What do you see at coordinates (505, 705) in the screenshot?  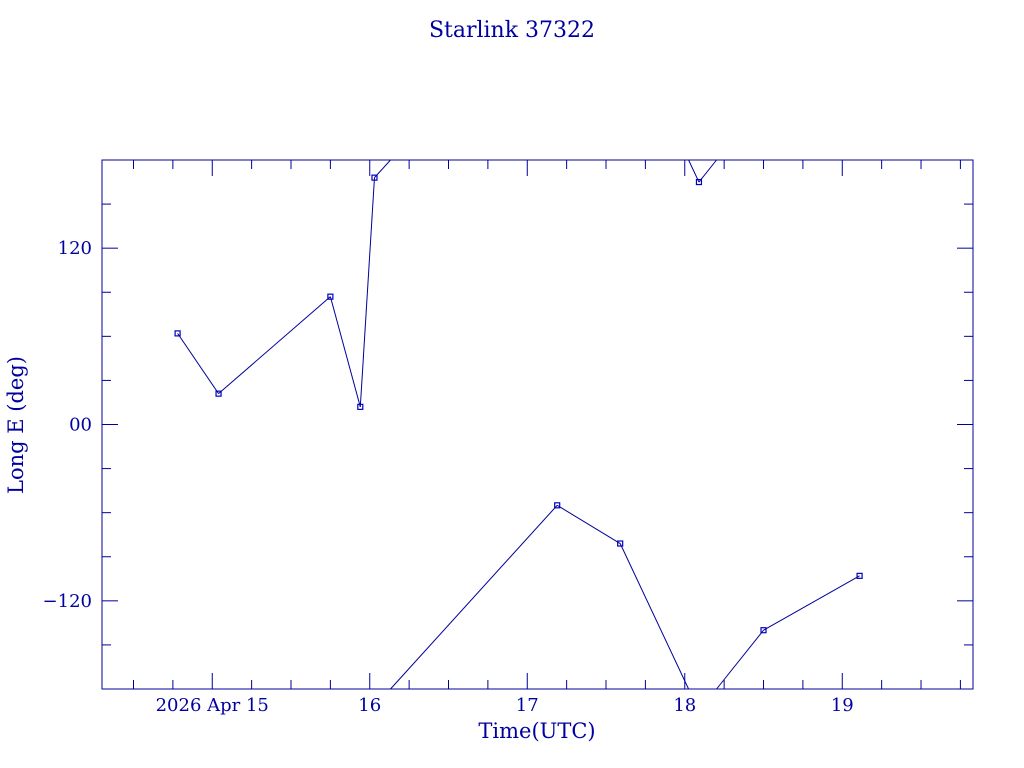 I see `x-axis-tick-labels: 2026 Apr 15 16 17 18 19` at bounding box center [505, 705].